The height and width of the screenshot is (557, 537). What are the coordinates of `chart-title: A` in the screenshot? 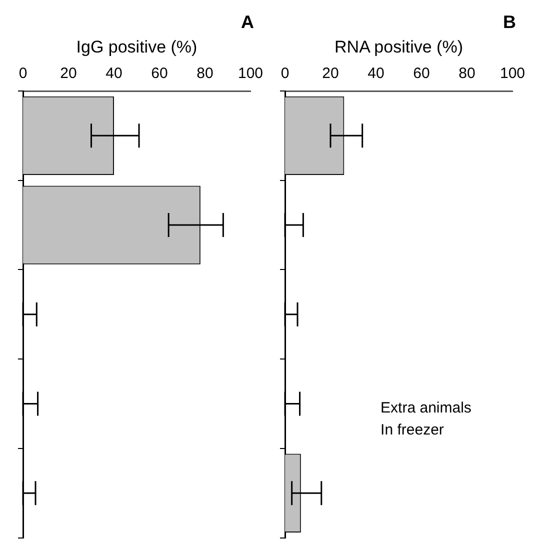 It's located at (247, 22).